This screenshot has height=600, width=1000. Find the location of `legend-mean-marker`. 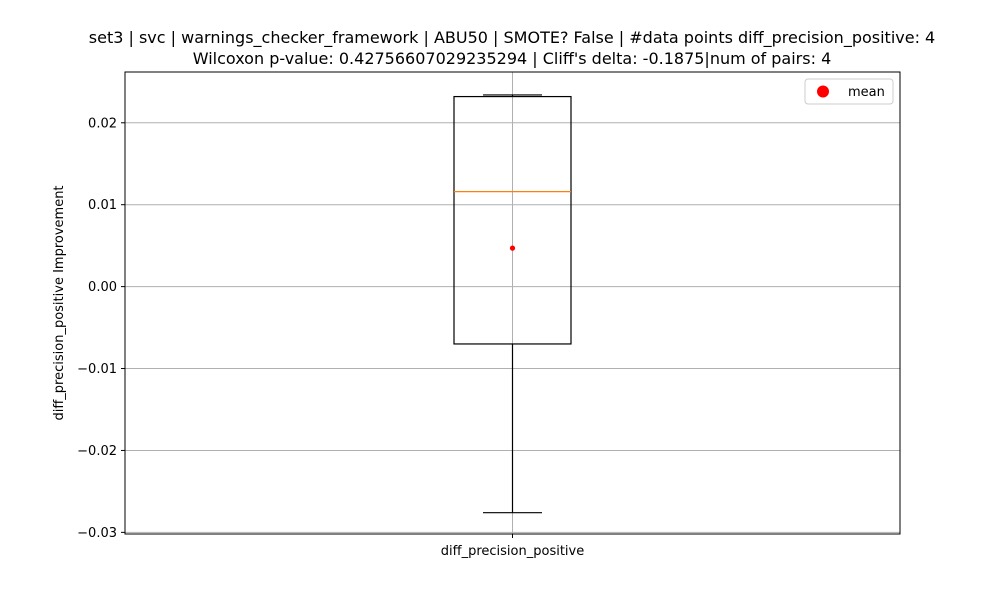

legend-mean-marker is located at coordinates (823, 91).